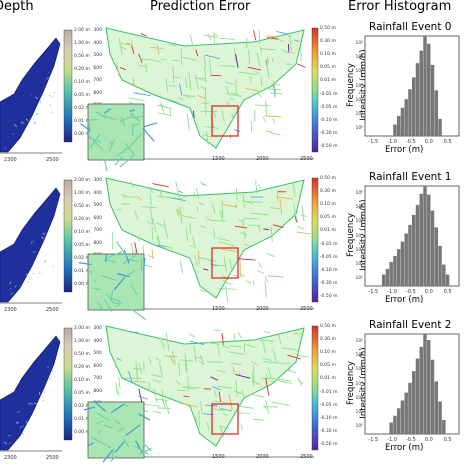 This screenshot has width=474, height=474. Describe the element at coordinates (447, 142) in the screenshot. I see `histogram-x-tick: 0.5` at that location.